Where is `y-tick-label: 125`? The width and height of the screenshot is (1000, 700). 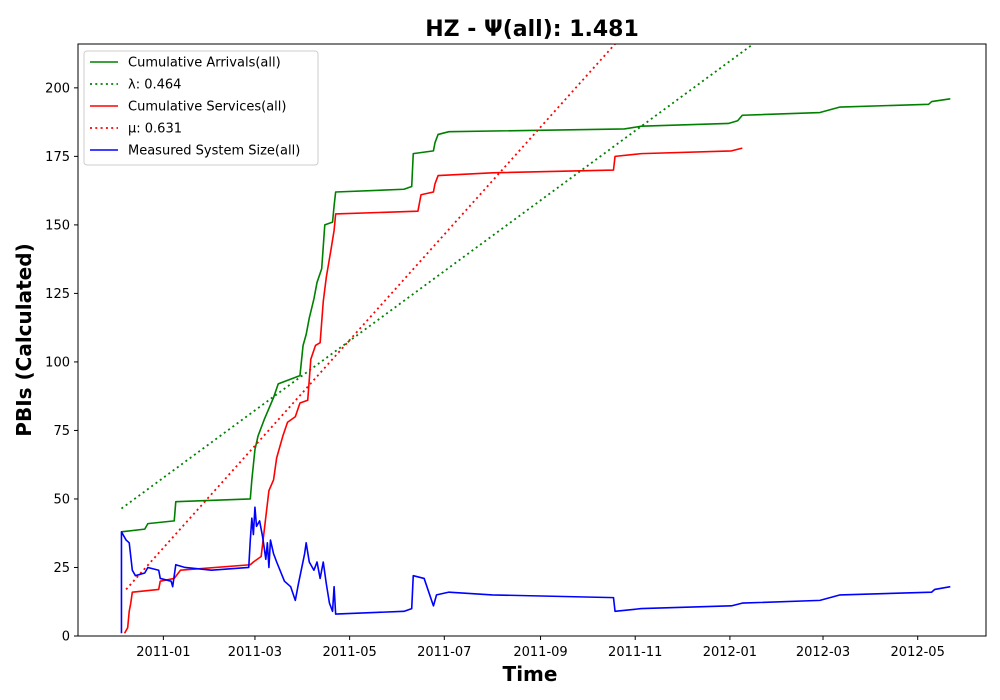 y-tick-label: 125 is located at coordinates (57, 294).